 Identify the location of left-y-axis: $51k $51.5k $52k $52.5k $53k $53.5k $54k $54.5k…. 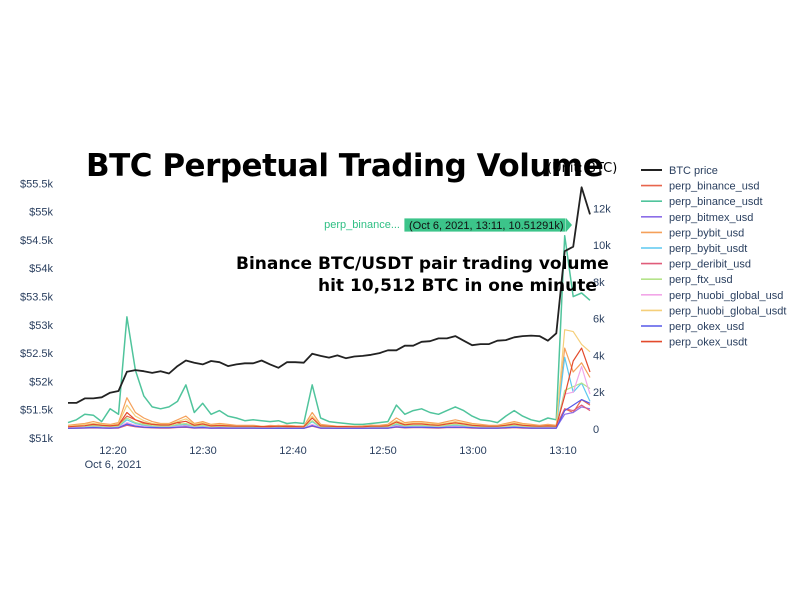
(37, 311).